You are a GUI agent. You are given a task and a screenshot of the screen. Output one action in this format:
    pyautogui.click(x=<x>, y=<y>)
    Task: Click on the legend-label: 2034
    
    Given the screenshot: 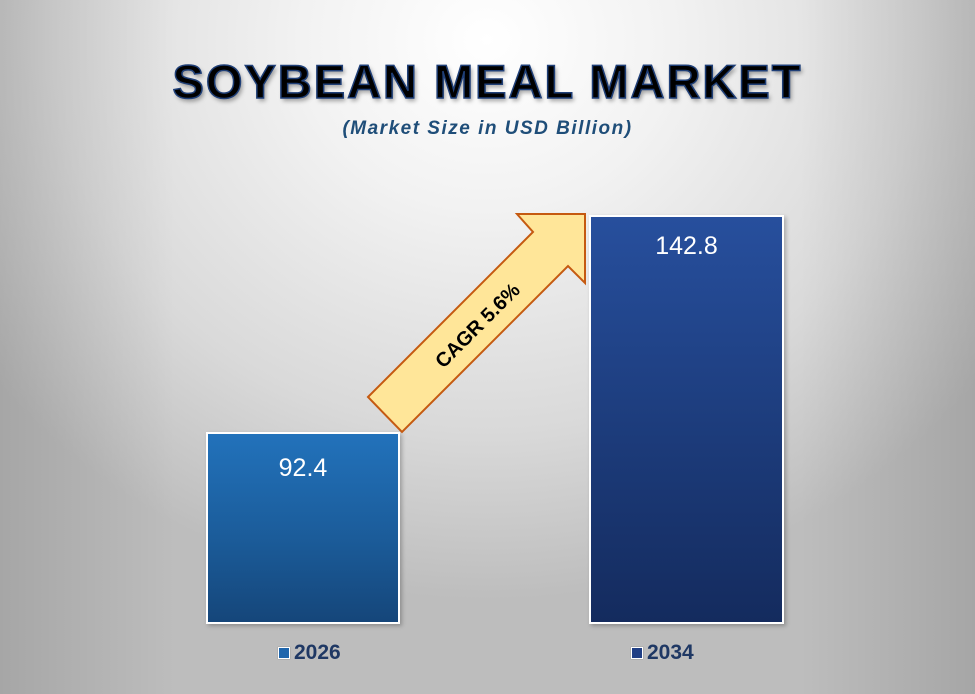 What is the action you would take?
    pyautogui.click(x=670, y=652)
    